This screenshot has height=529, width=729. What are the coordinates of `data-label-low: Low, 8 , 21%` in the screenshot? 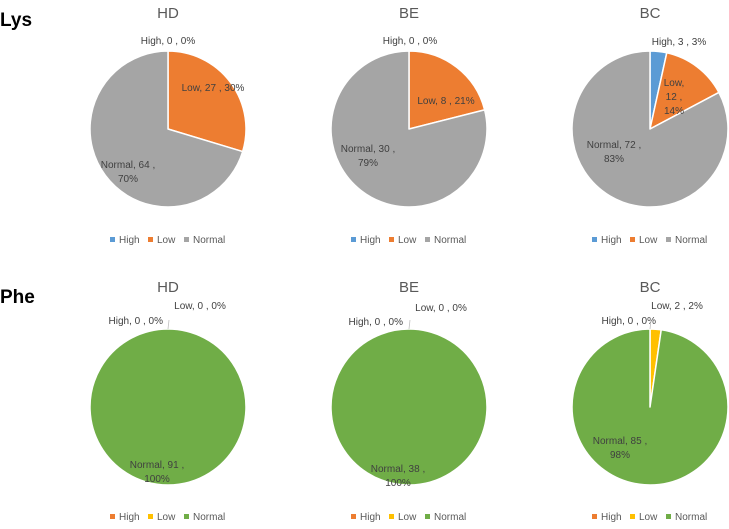 It's located at (445, 101).